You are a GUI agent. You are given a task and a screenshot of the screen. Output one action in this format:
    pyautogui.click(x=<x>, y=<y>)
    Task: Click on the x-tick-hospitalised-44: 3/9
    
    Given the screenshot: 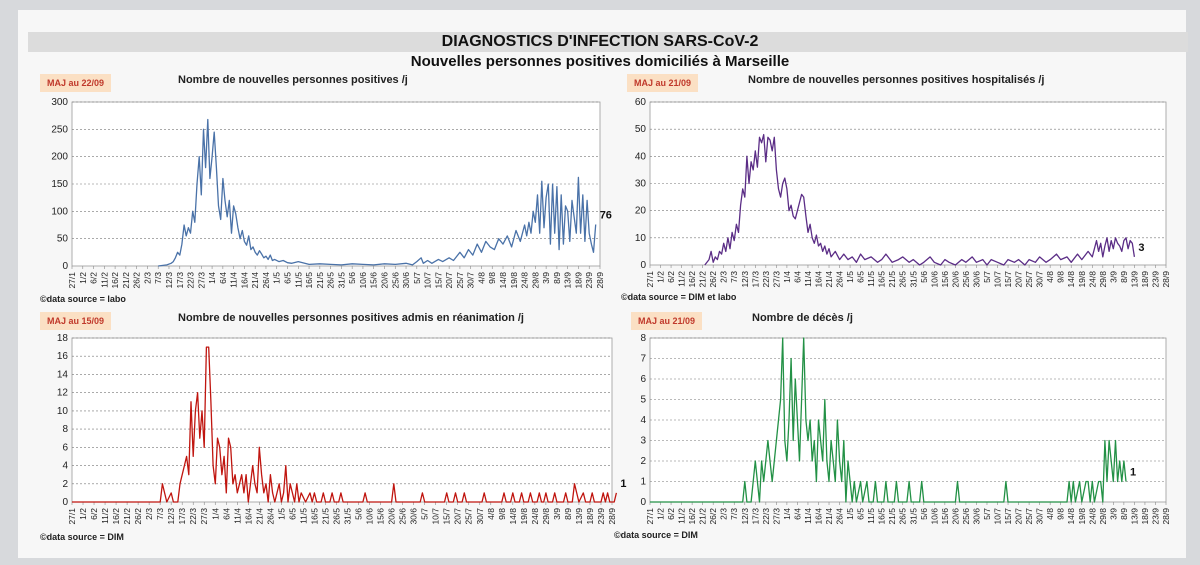 What is the action you would take?
    pyautogui.click(x=1113, y=277)
    